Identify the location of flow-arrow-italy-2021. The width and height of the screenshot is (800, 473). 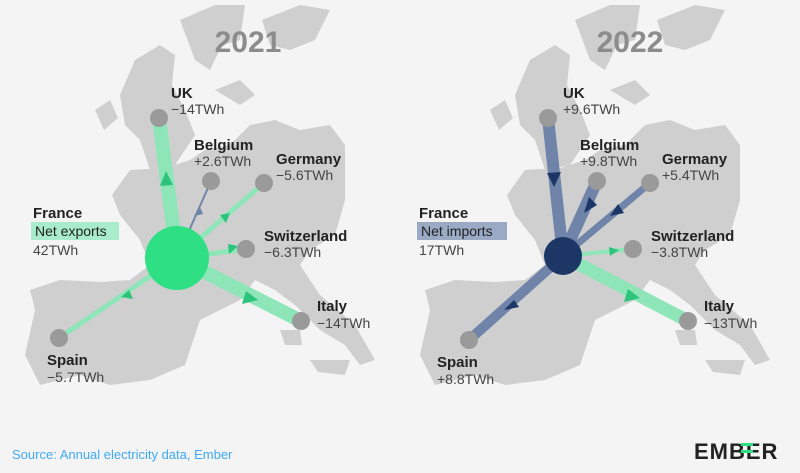
(250, 297).